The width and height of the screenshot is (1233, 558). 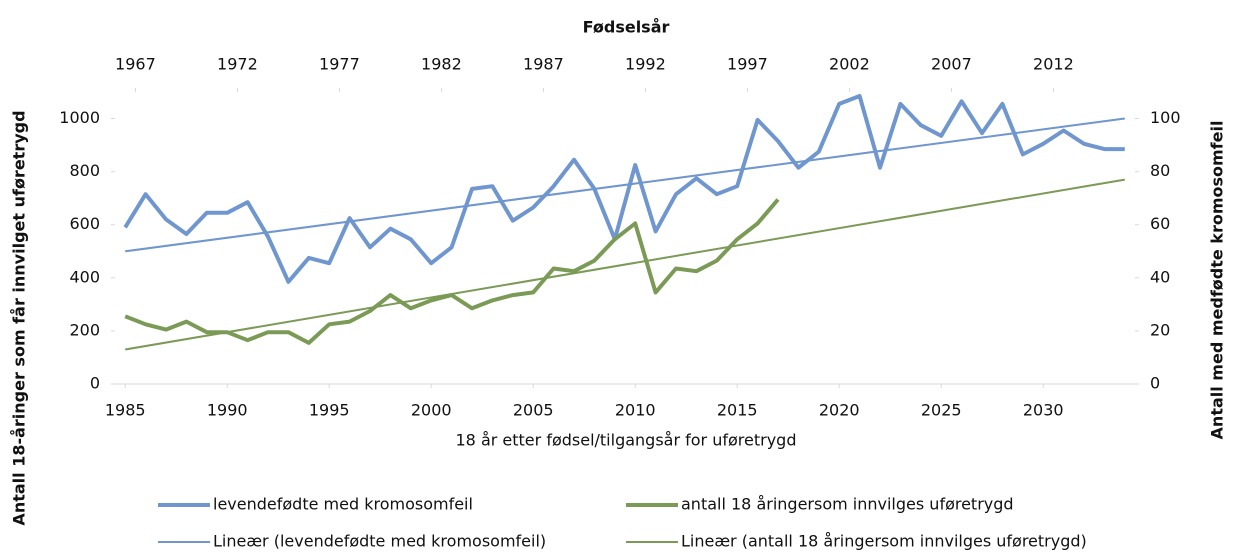 I want to click on y2-tick-label: 20, so click(x=1160, y=329).